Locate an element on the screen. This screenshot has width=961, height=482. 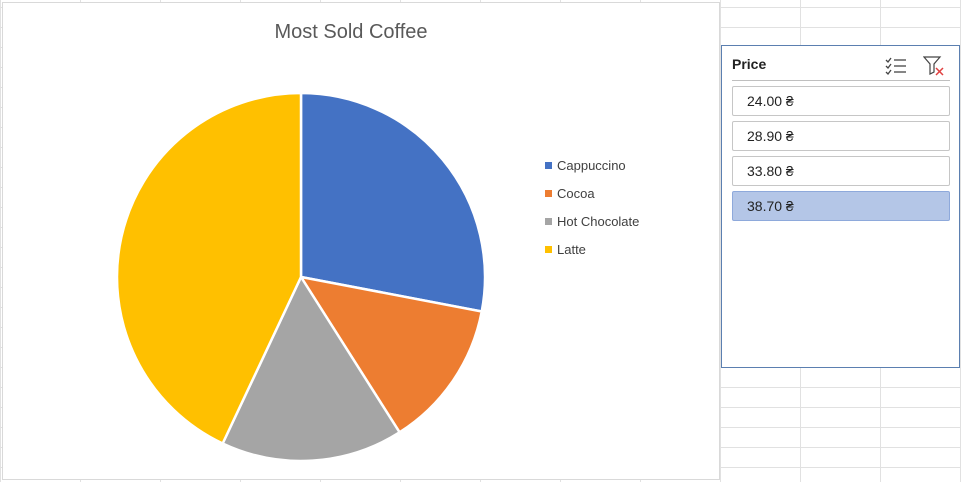
slicer-item: 33.80 ₴ is located at coordinates (841, 171).